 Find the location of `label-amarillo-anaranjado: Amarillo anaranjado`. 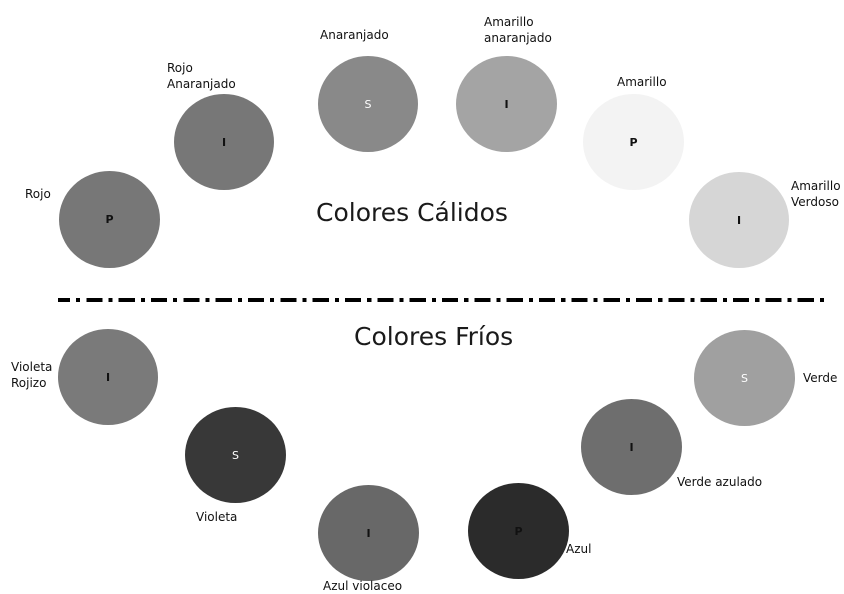

label-amarillo-anaranjado: Amarillo anaranjado is located at coordinates (518, 30).